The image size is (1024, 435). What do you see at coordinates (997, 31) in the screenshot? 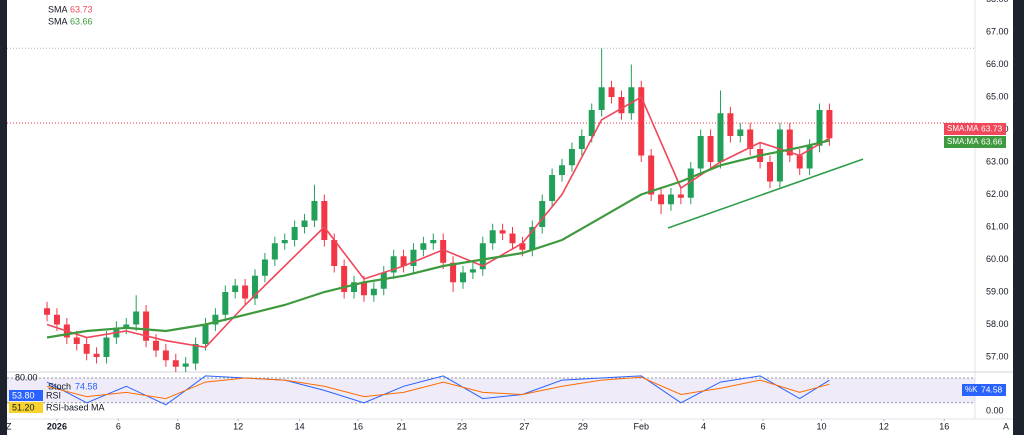
I see `y-tick-label: 67.00` at bounding box center [997, 31].